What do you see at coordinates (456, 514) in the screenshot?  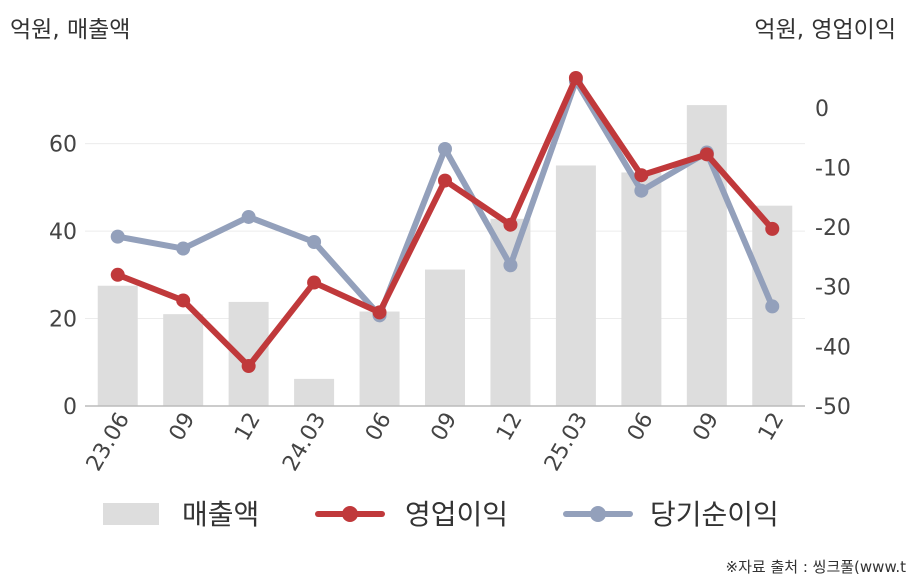 I see `legend-label: 영업이익` at bounding box center [456, 514].